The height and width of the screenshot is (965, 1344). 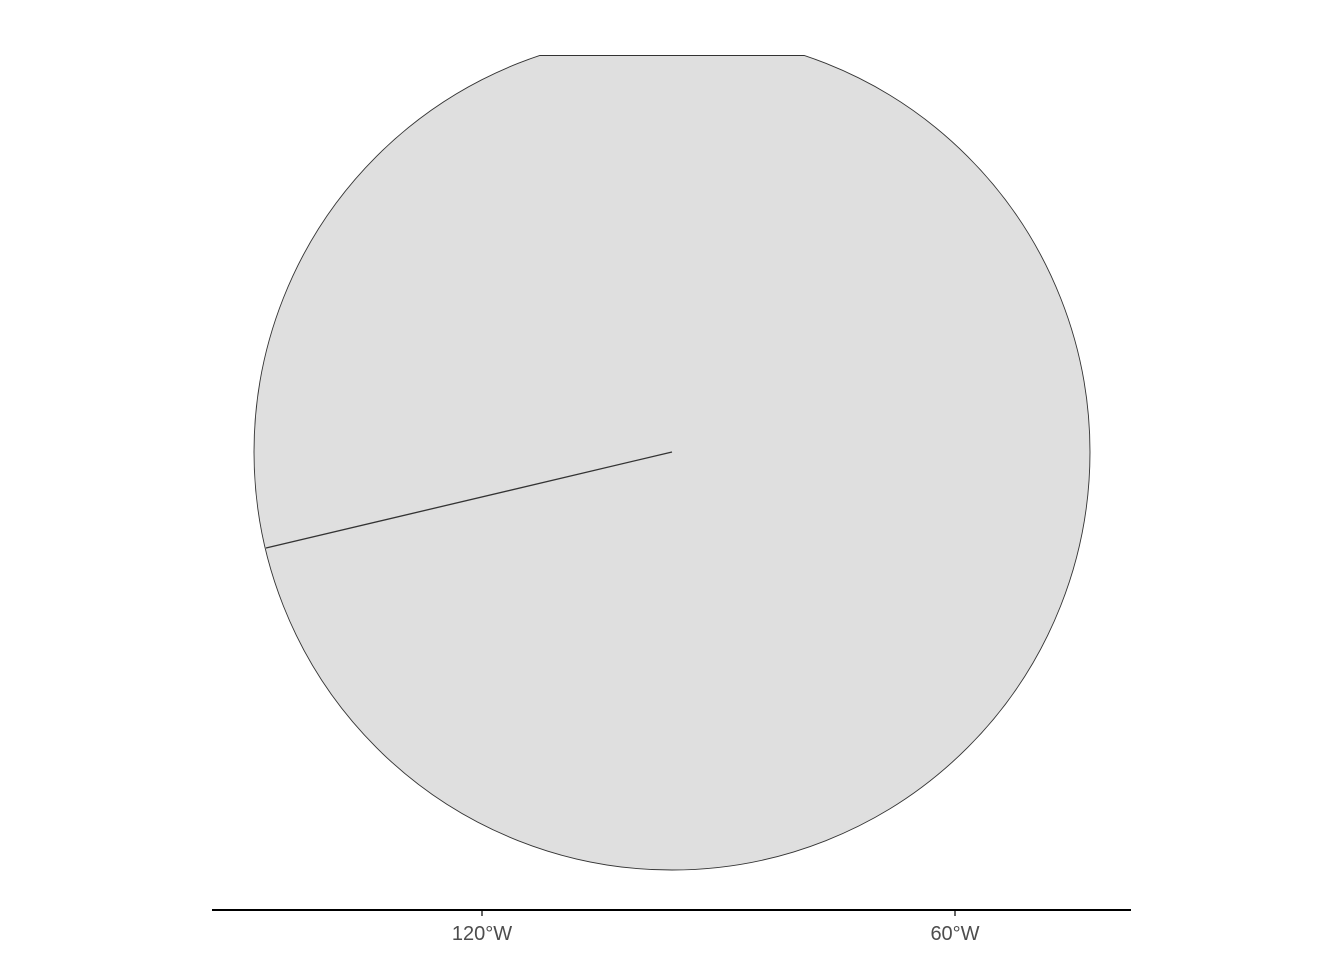 What do you see at coordinates (716, 927) in the screenshot?
I see `x-axis-ticks: 120°W 60°W` at bounding box center [716, 927].